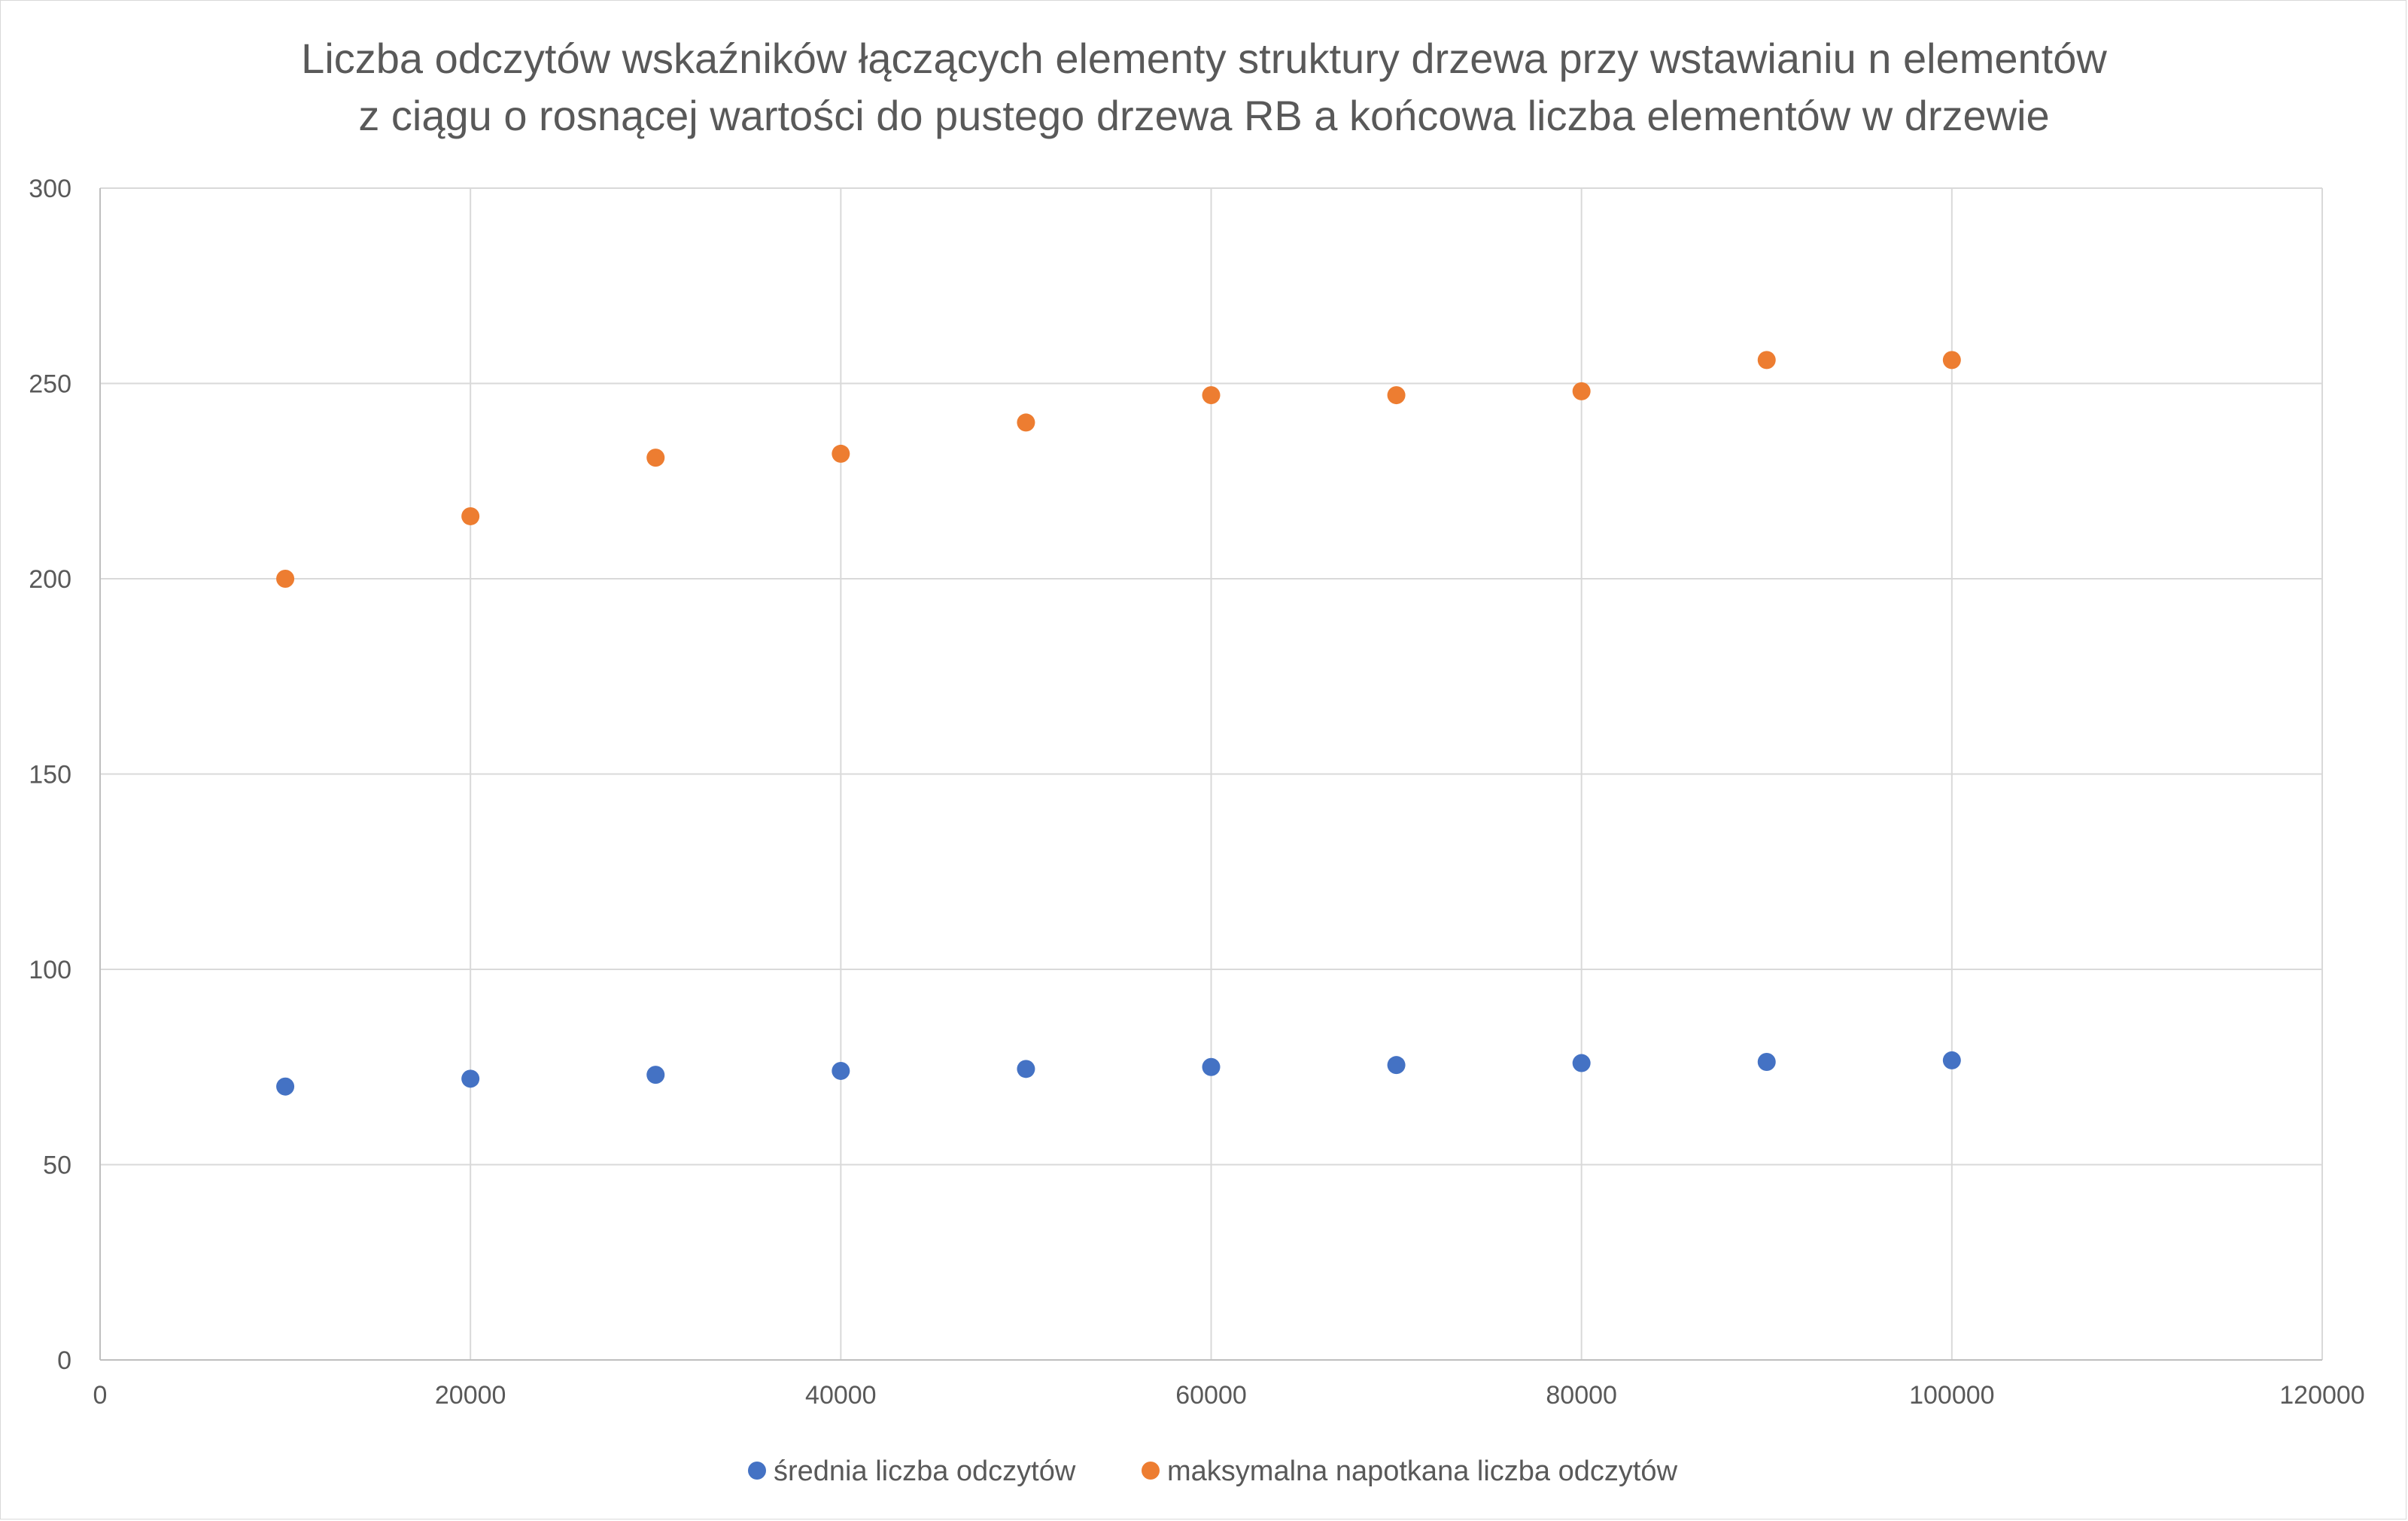  Describe the element at coordinates (470, 1395) in the screenshot. I see `x-tick-label: 20000` at that location.